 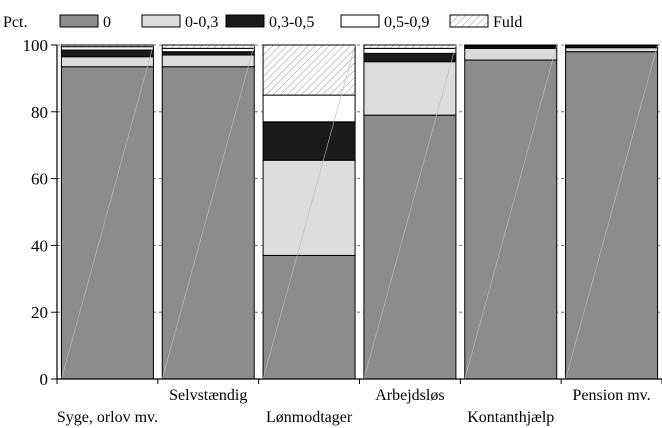 I want to click on legend-label: 0,3-0,5, so click(x=291, y=22).